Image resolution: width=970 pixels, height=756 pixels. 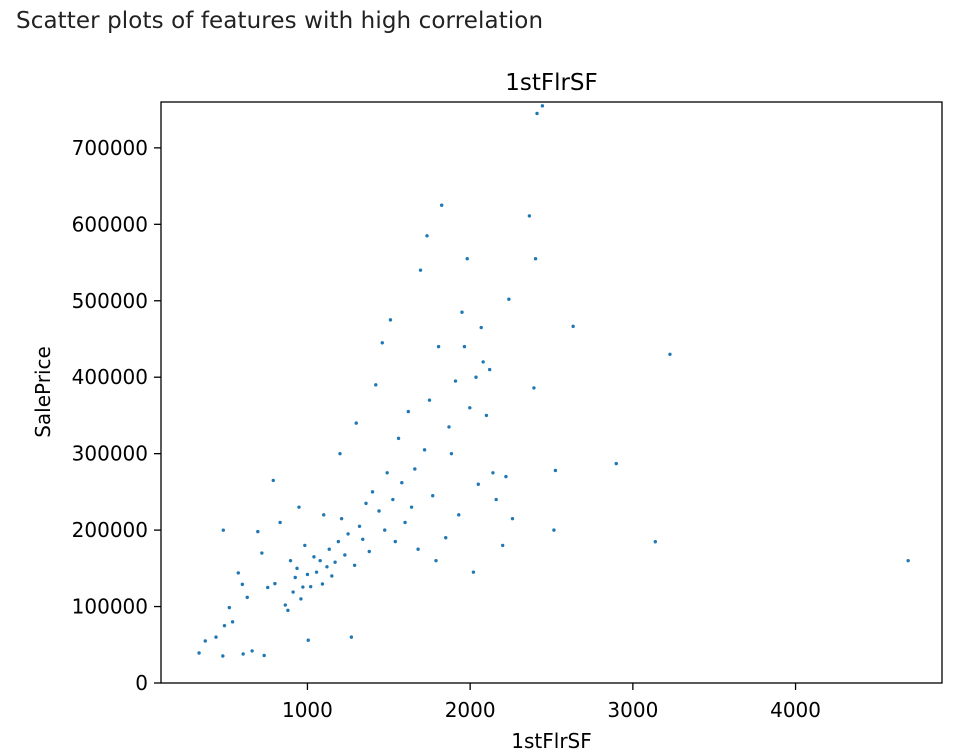 I want to click on y-tick-label: 0, so click(x=141, y=683).